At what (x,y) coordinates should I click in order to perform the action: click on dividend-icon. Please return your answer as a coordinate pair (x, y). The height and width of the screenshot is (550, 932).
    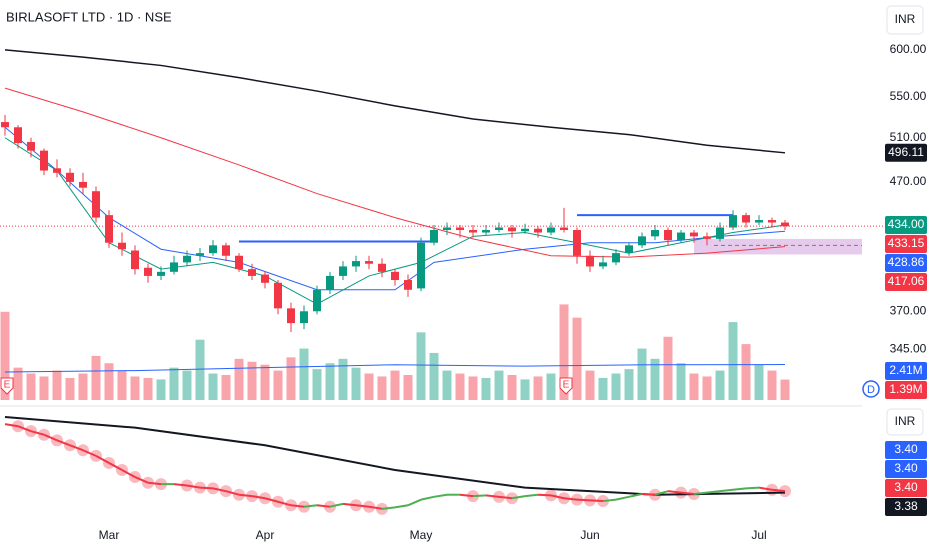
    Looking at the image, I should click on (871, 389).